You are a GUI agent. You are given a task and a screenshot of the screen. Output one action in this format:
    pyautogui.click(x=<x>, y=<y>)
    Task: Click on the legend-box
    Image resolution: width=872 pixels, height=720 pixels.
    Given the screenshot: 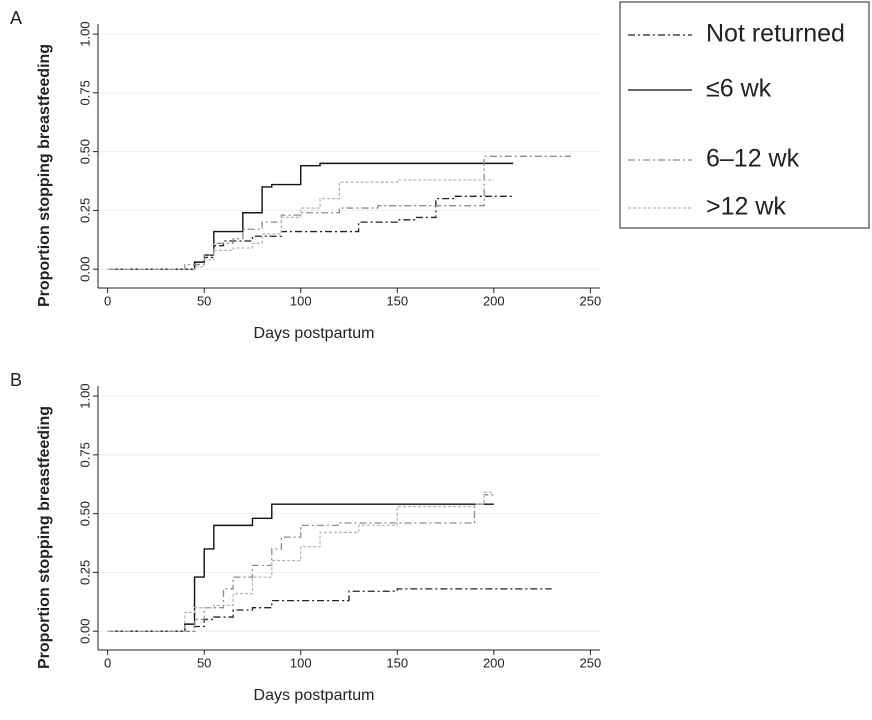 What is the action you would take?
    pyautogui.click(x=744, y=115)
    